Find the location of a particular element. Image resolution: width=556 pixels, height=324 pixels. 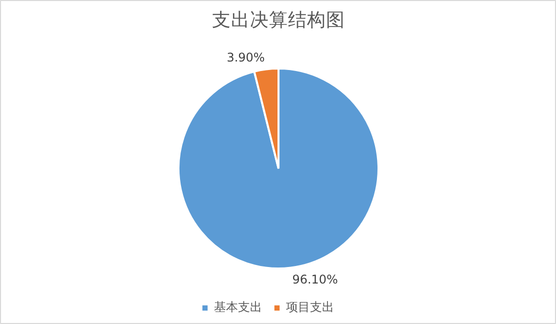

legend-label: 基本支出 is located at coordinates (238, 307).